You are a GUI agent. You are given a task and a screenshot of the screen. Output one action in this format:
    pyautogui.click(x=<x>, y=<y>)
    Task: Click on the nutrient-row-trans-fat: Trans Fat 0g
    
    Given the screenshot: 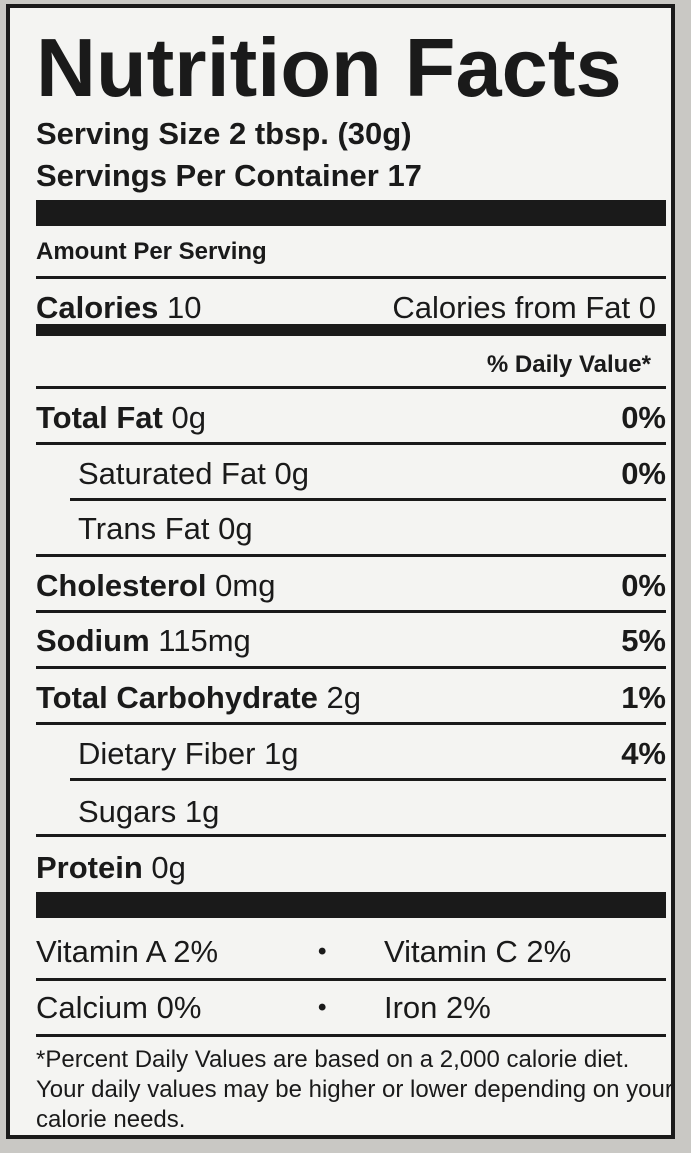 What is the action you would take?
    pyautogui.click(x=165, y=528)
    